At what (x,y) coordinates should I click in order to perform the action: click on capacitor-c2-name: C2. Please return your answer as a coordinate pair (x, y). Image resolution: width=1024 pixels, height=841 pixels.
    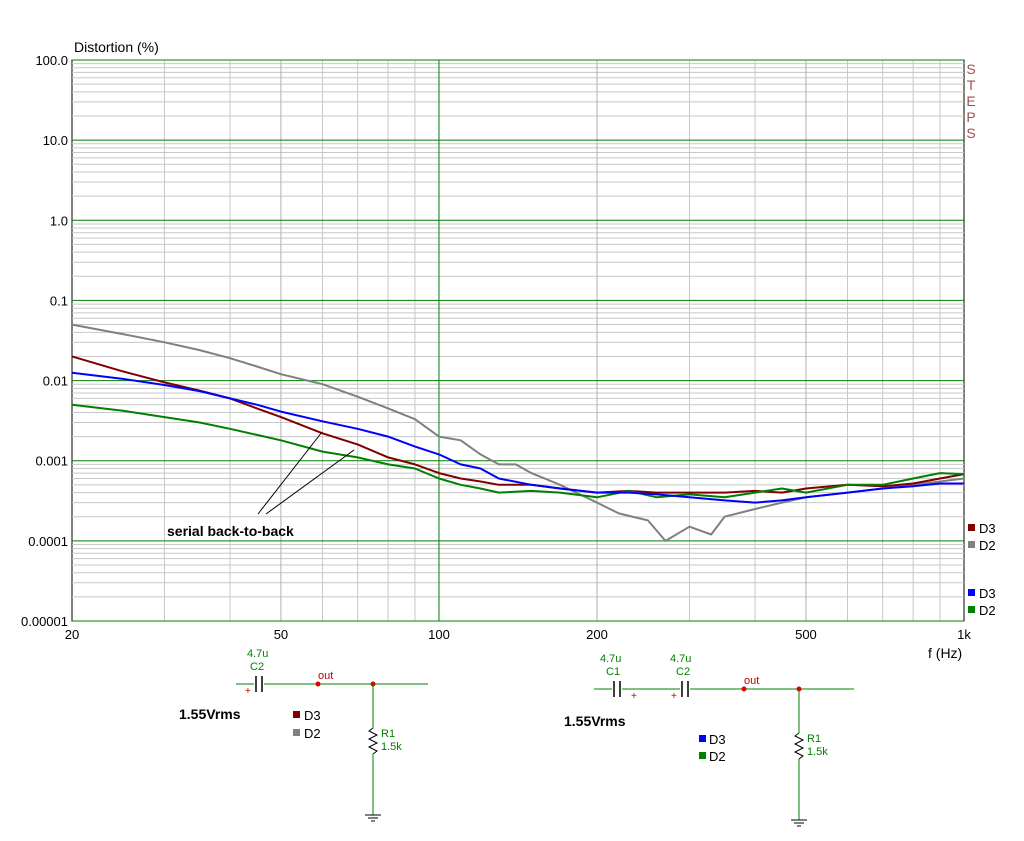
    Looking at the image, I should click on (257, 667).